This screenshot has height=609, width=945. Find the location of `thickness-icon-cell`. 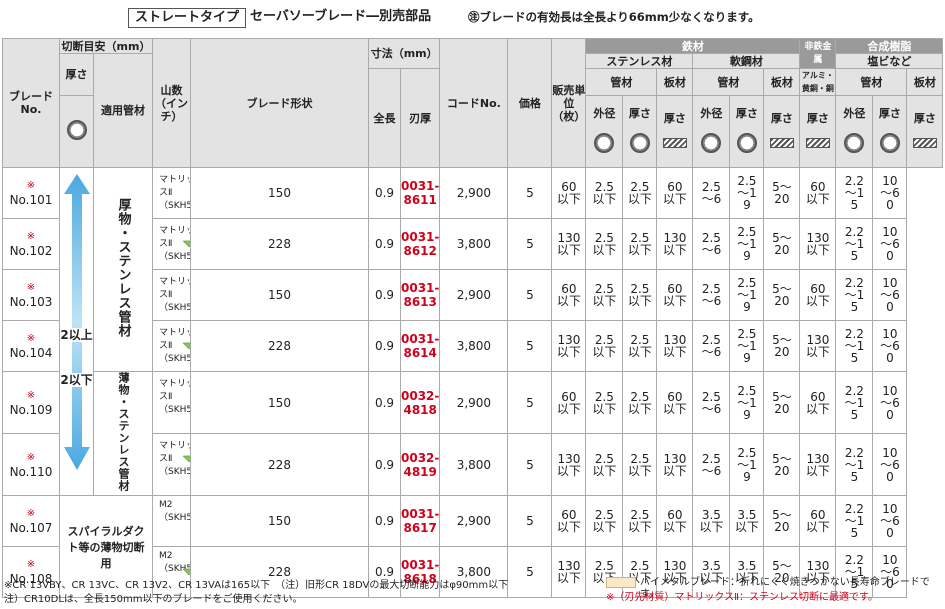

thickness-icon-cell is located at coordinates (76, 131).